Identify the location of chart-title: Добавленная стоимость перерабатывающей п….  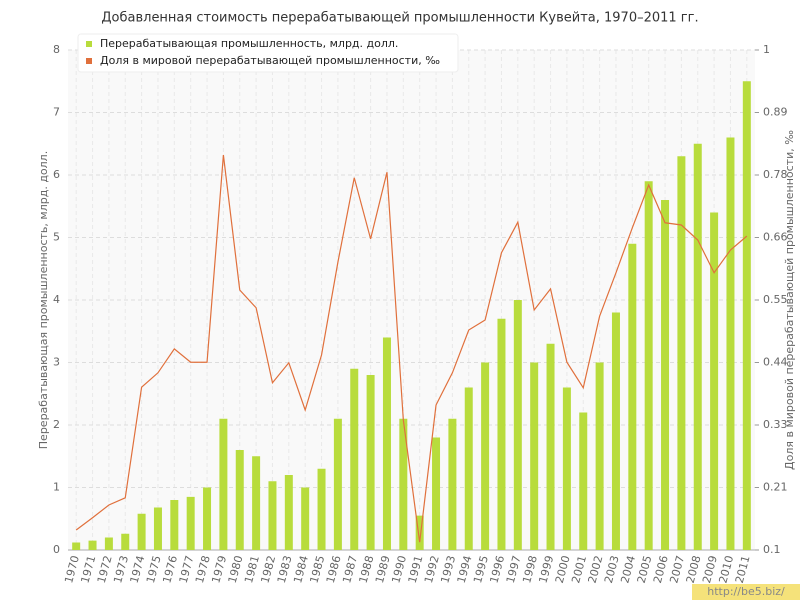
(399, 18).